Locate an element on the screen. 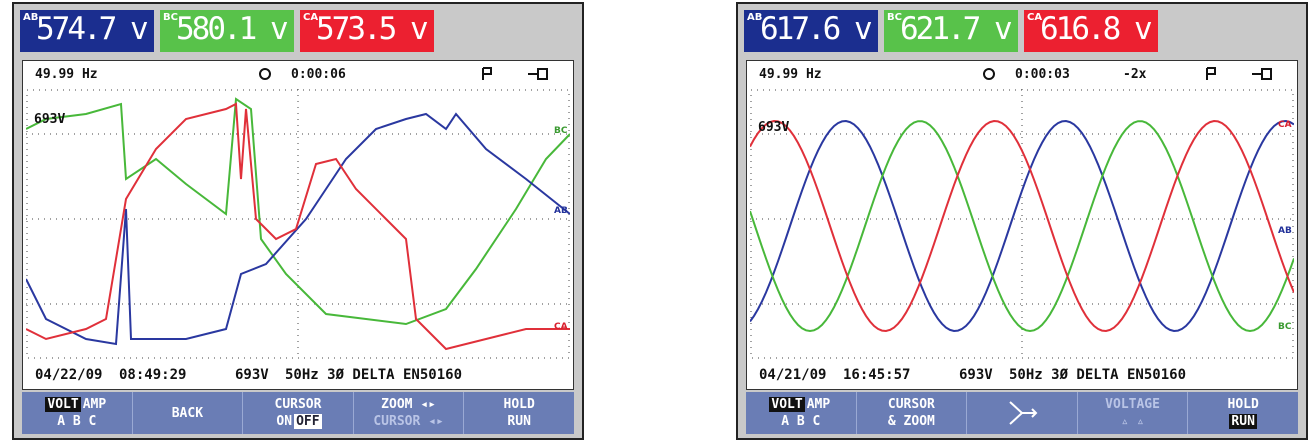  reading: CA 616.8 v is located at coordinates (1091, 31).